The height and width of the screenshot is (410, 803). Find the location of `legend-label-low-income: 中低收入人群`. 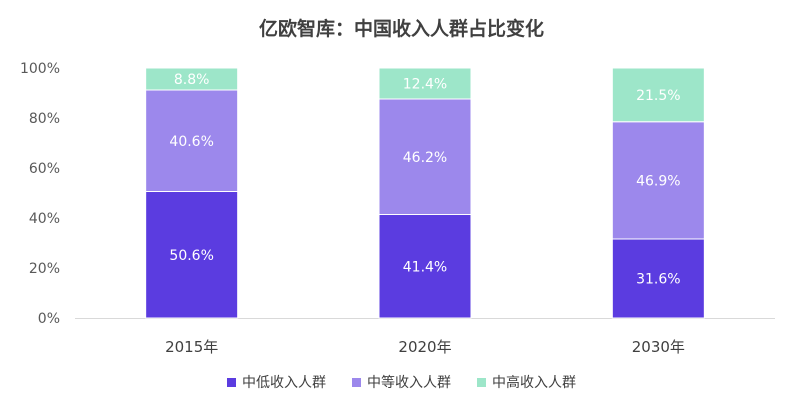

legend-label-low-income: 中低收入人群 is located at coordinates (284, 383).